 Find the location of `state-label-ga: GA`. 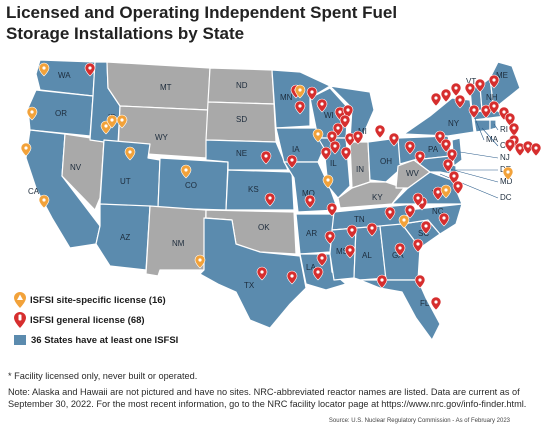

state-label-ga: GA is located at coordinates (398, 255).